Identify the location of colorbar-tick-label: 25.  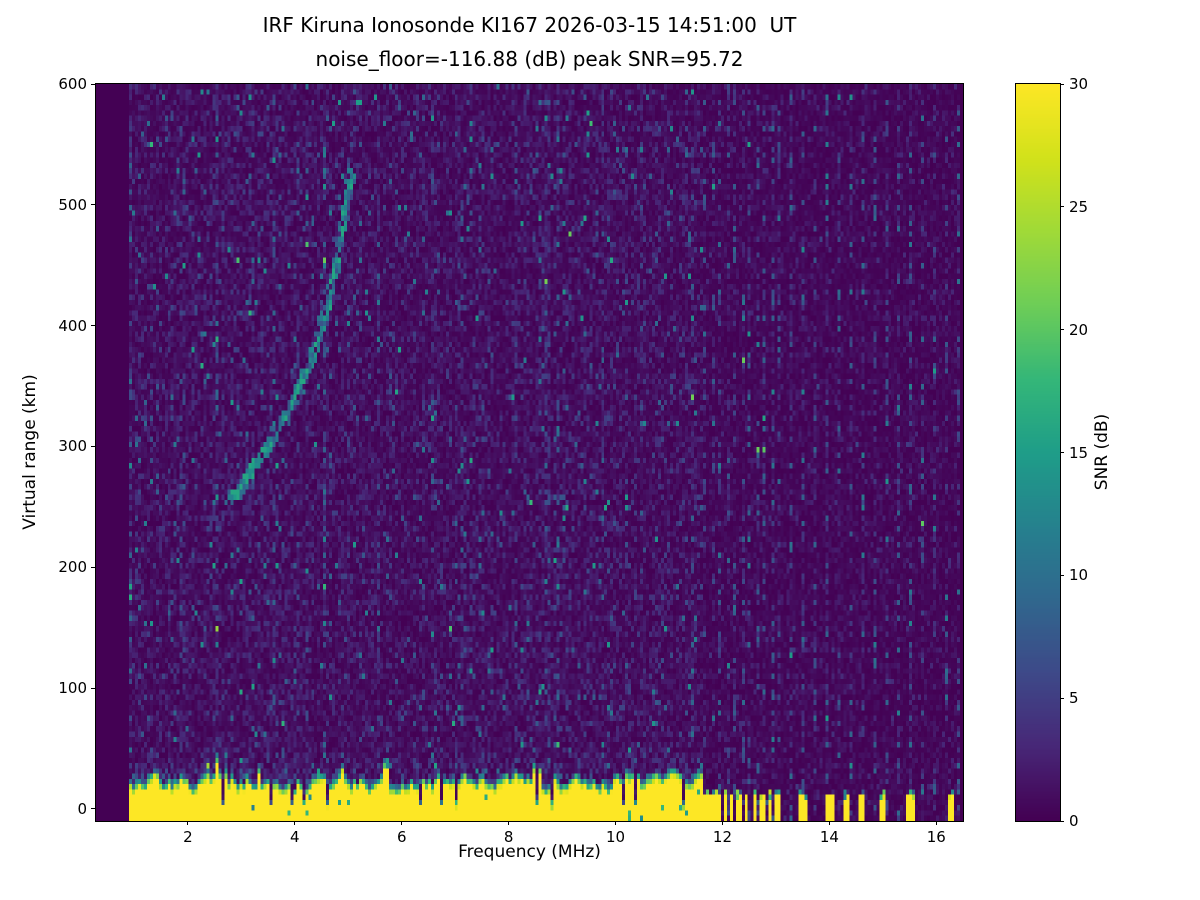
(1079, 206).